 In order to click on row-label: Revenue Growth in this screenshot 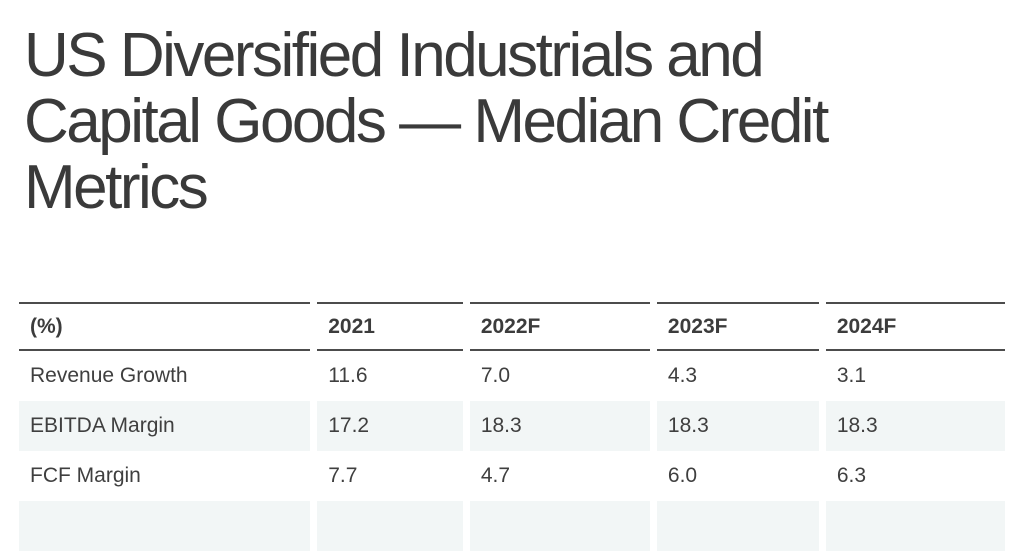, I will do `click(109, 375)`.